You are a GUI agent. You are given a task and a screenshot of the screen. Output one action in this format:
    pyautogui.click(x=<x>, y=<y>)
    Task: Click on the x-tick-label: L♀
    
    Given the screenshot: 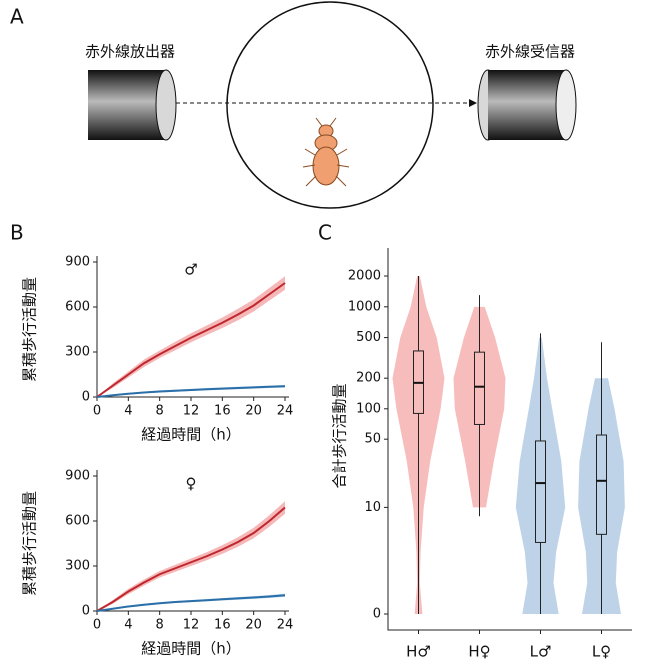 What is the action you would take?
    pyautogui.click(x=601, y=652)
    